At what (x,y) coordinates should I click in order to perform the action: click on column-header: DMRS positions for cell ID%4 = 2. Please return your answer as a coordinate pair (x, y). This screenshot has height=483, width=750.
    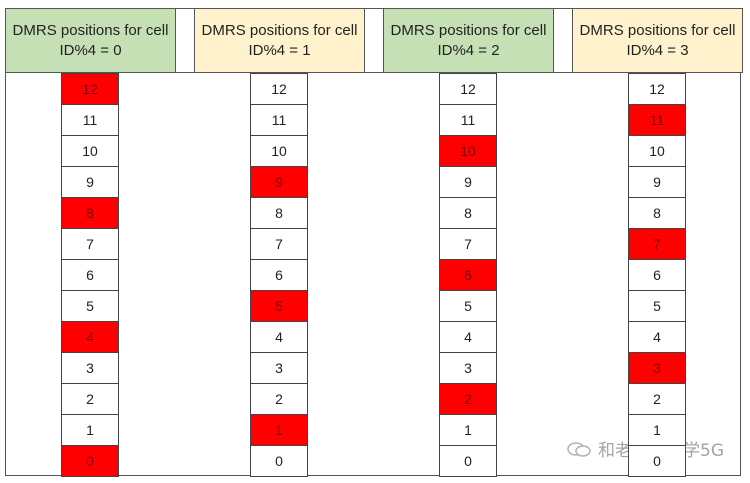
    Looking at the image, I should click on (468, 40).